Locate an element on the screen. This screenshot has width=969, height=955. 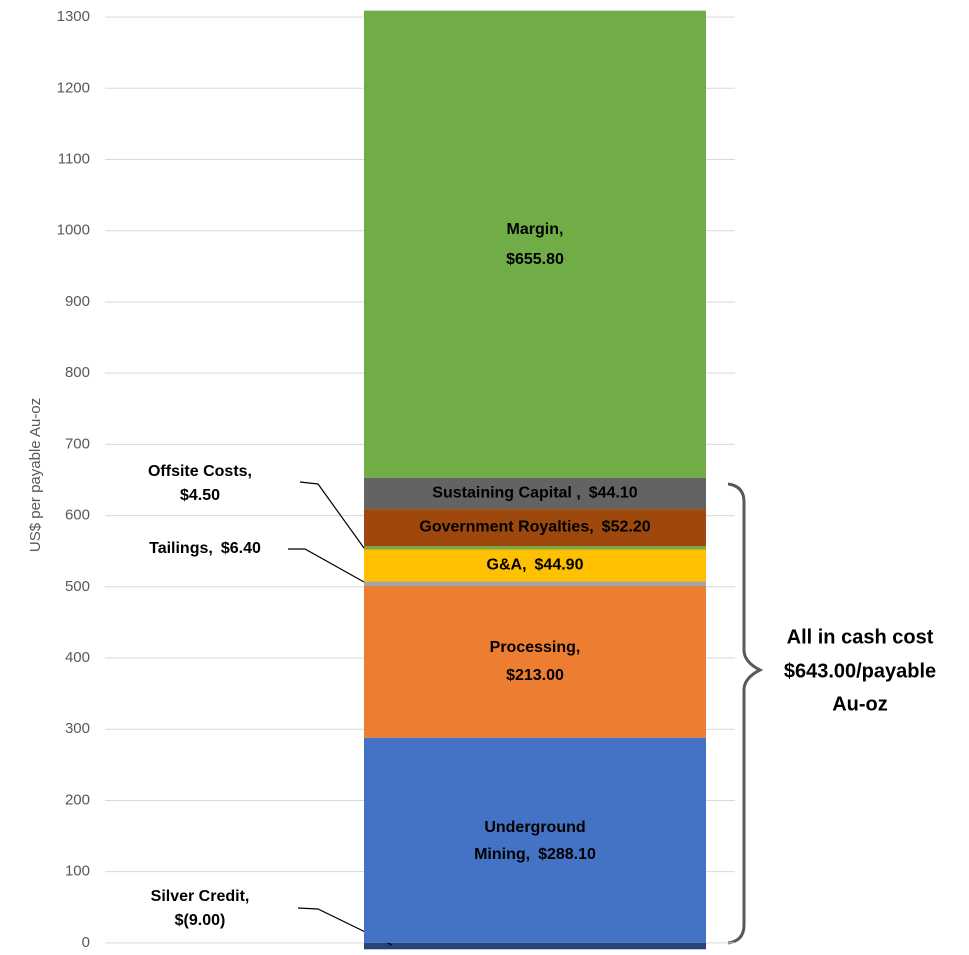
y-tick-label: 700 is located at coordinates (77, 443).